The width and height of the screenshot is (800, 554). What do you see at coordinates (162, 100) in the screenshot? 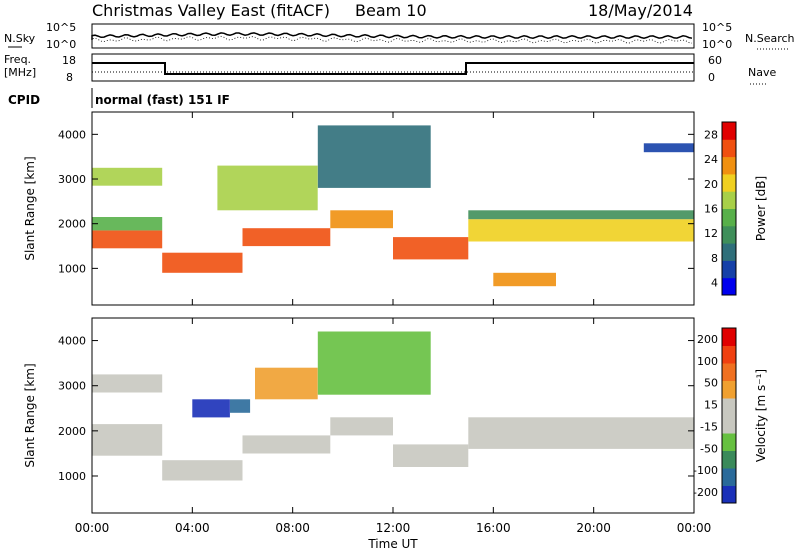
I see `cpid-value: normal (fast) 151 IF` at bounding box center [162, 100].